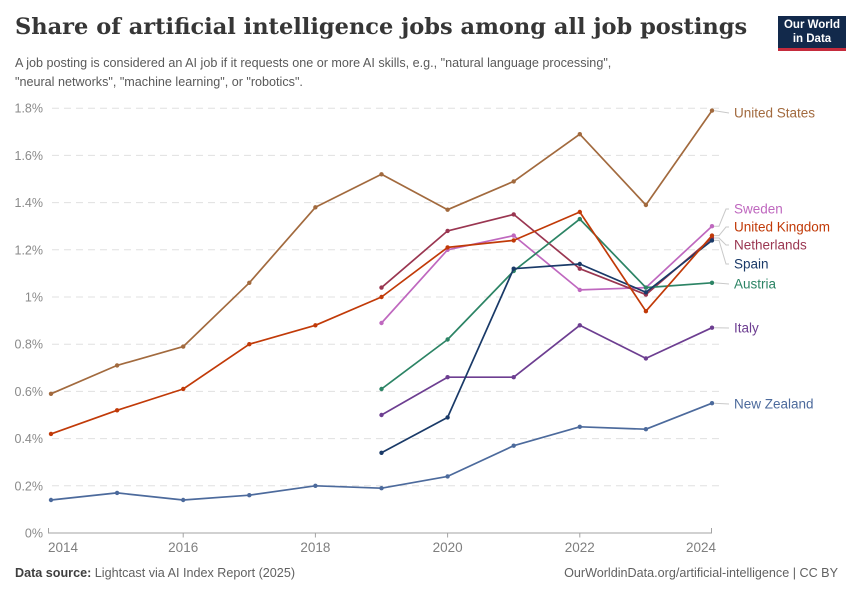 The image size is (850, 600). I want to click on x-axis-tick-label-2016: 2016, so click(183, 547).